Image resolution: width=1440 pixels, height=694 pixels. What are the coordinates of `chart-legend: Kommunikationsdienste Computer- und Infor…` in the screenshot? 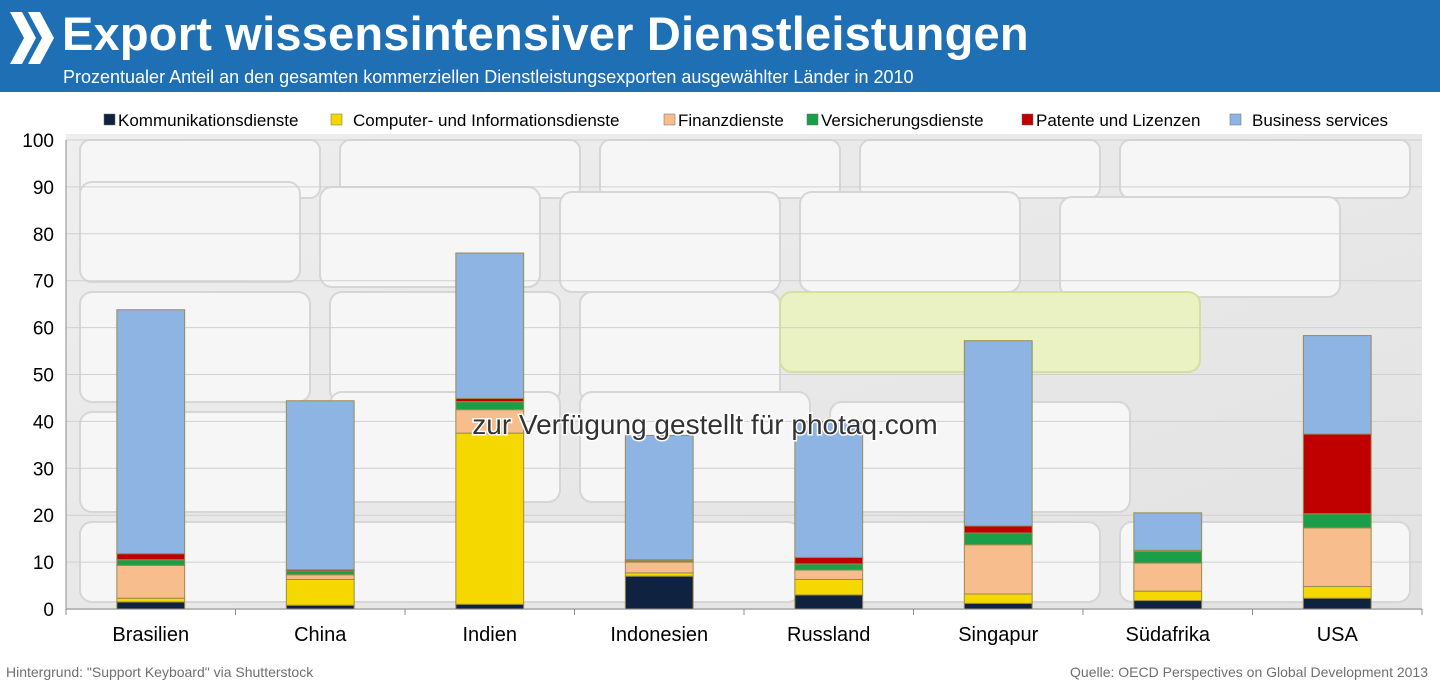 It's located at (745, 120).